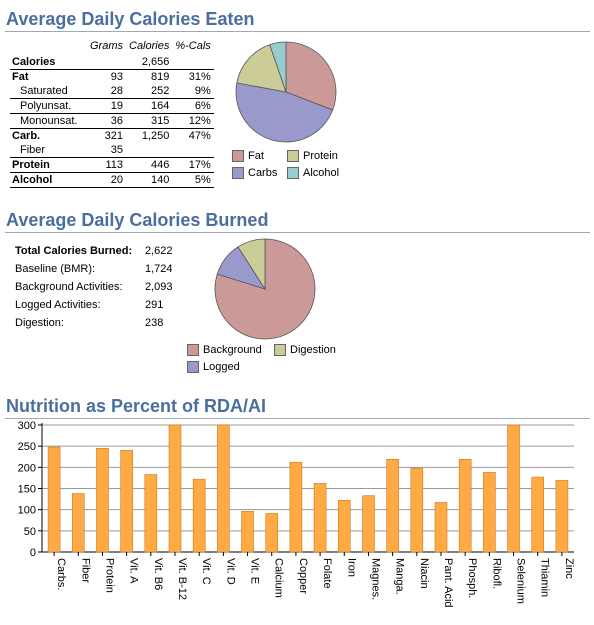  Describe the element at coordinates (155, 136) in the screenshot. I see `row-calories: 1,250` at that location.